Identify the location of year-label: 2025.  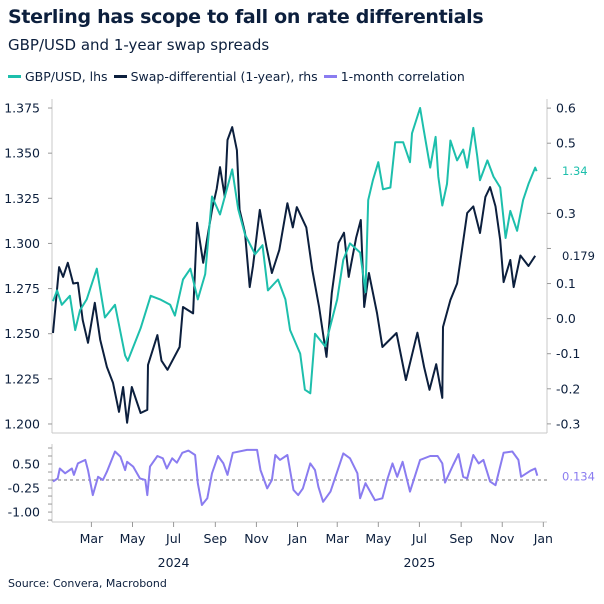
(419, 562).